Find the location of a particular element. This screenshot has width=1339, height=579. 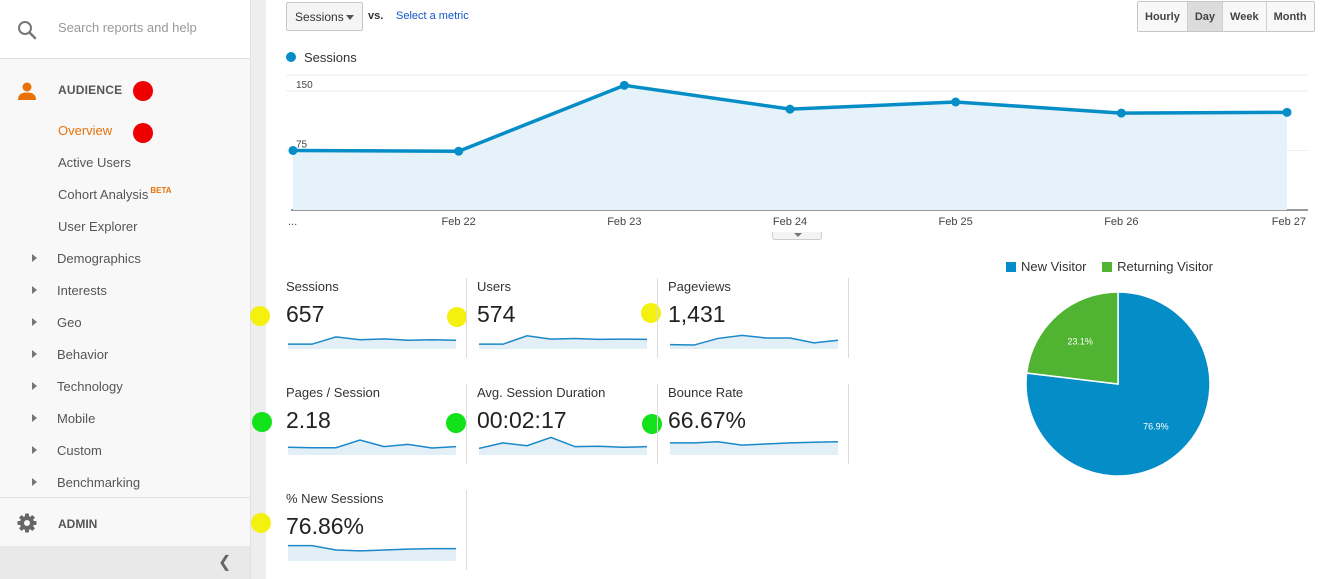

sidebar-item-user-explorer: User Explorer is located at coordinates (98, 226).